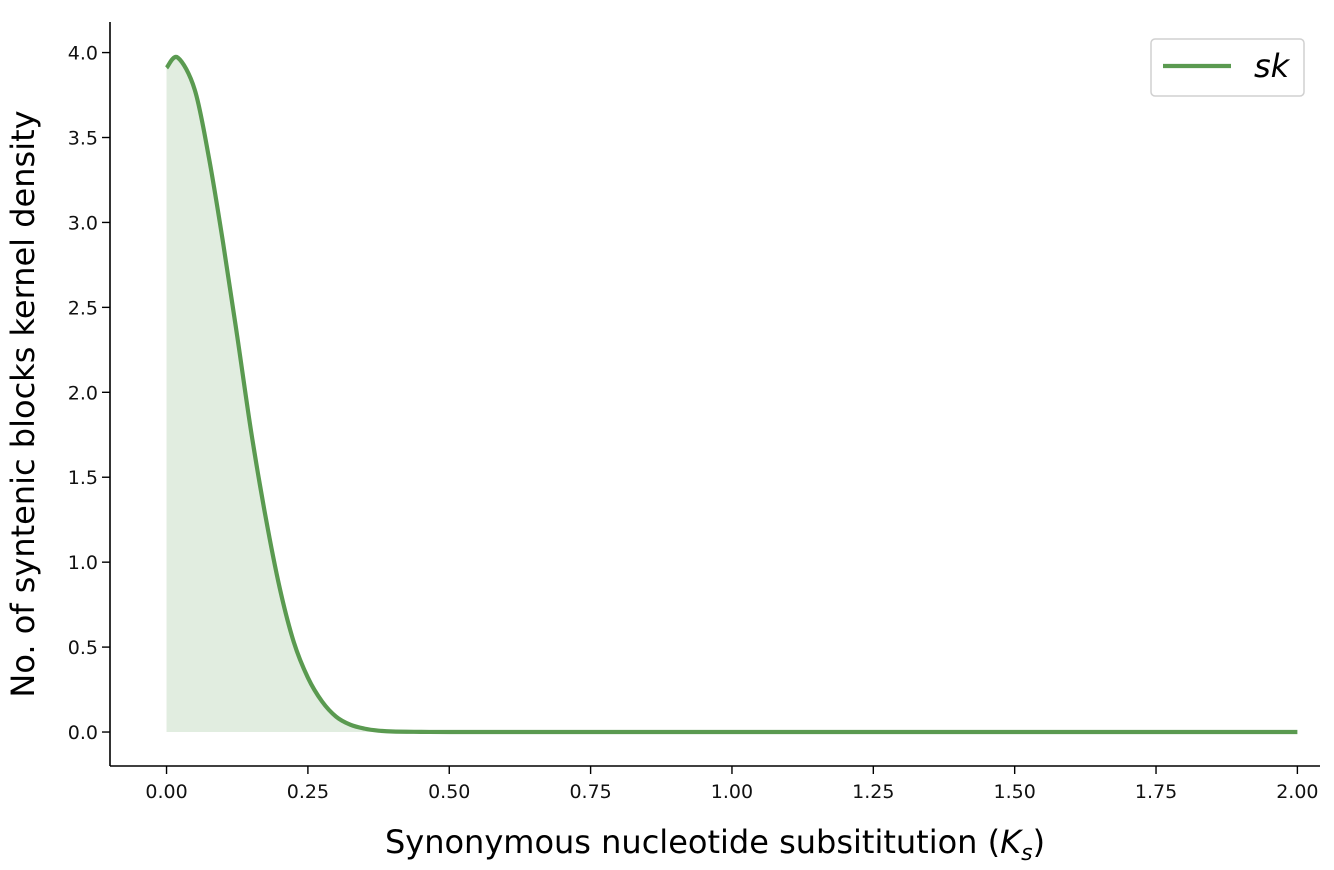  Describe the element at coordinates (1297, 792) in the screenshot. I see `x-tick-label: 2.00` at that location.